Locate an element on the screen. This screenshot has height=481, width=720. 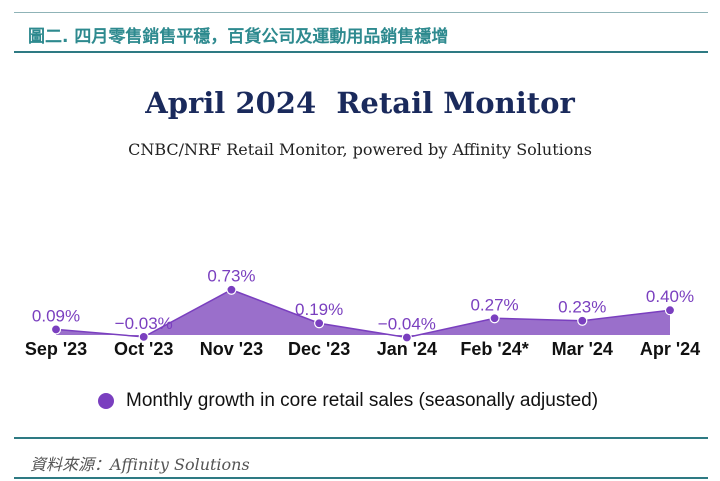
legend-marker-icon is located at coordinates (106, 401).